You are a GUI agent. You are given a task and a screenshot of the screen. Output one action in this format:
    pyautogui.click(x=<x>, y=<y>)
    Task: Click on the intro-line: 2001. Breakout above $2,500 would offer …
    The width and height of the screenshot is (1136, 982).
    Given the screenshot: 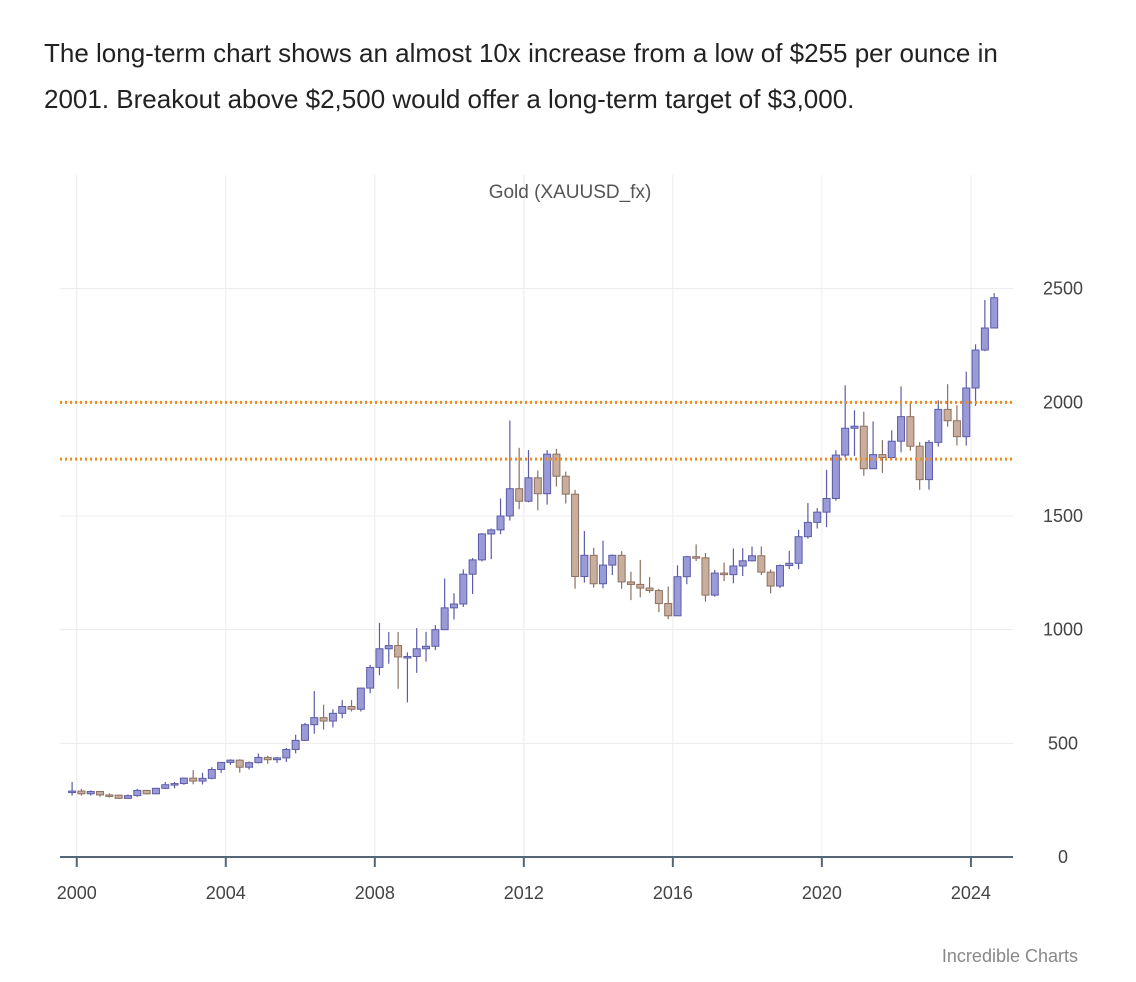 What is the action you would take?
    pyautogui.click(x=449, y=99)
    